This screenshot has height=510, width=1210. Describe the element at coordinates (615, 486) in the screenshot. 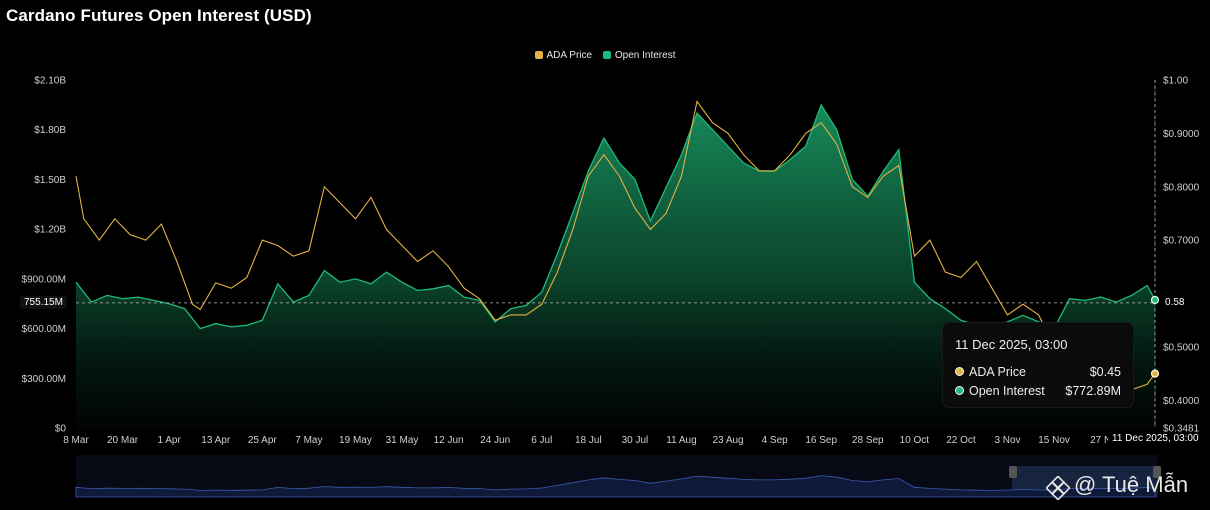

I see `navigator-line` at that location.